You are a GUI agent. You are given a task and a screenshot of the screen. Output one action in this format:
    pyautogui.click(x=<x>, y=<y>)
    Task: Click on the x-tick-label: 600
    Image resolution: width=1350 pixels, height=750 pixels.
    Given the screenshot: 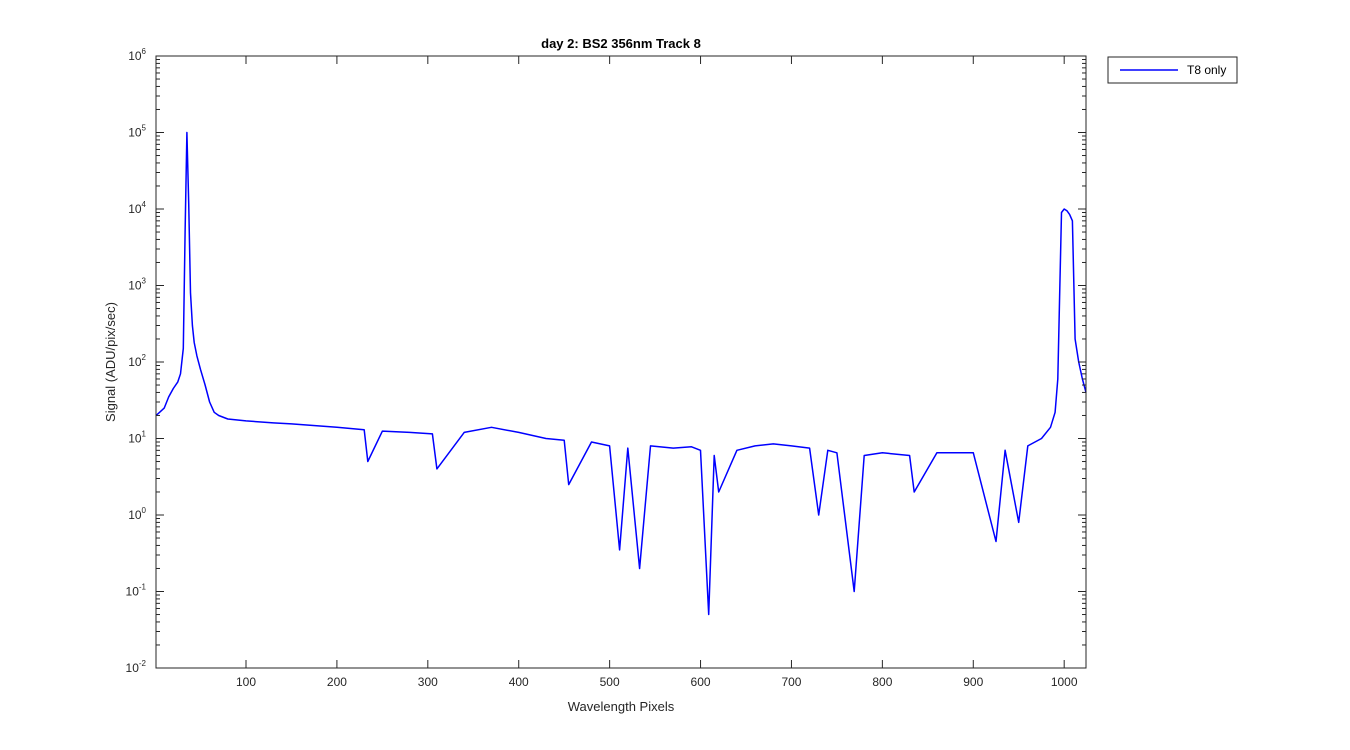 What is the action you would take?
    pyautogui.click(x=701, y=682)
    